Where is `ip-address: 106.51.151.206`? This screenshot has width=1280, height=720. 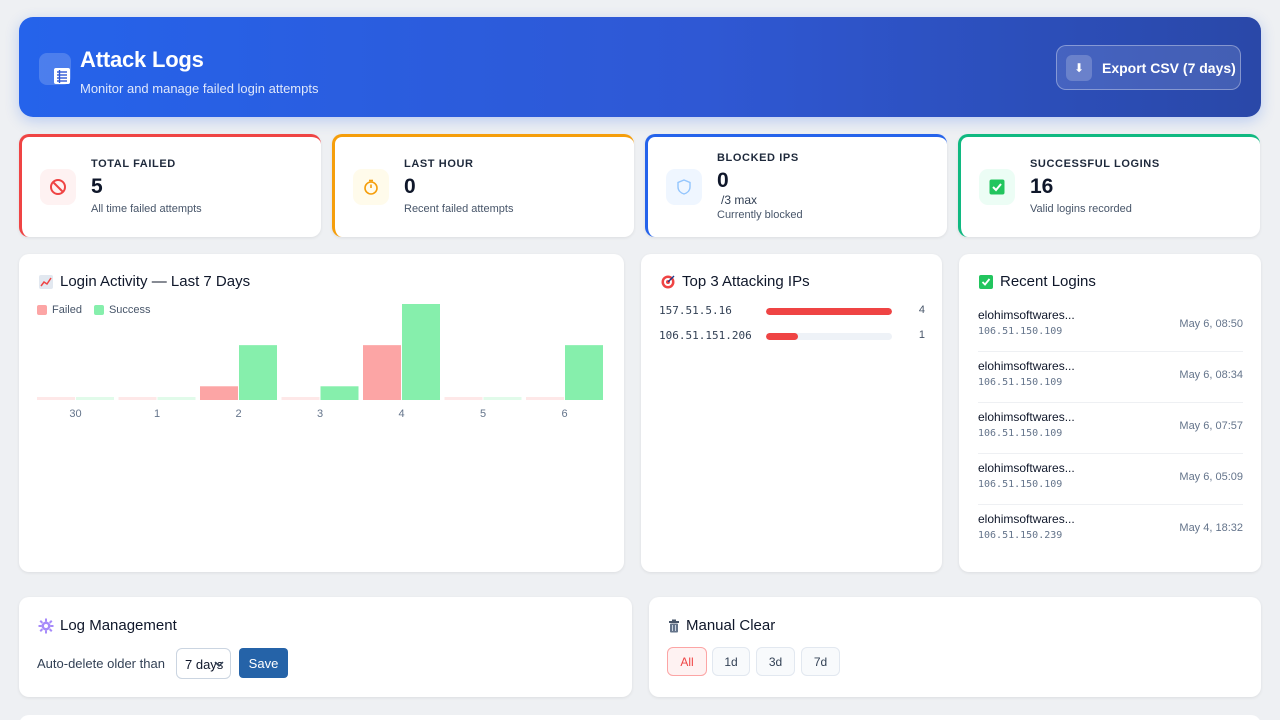 ip-address: 106.51.151.206 is located at coordinates (705, 335).